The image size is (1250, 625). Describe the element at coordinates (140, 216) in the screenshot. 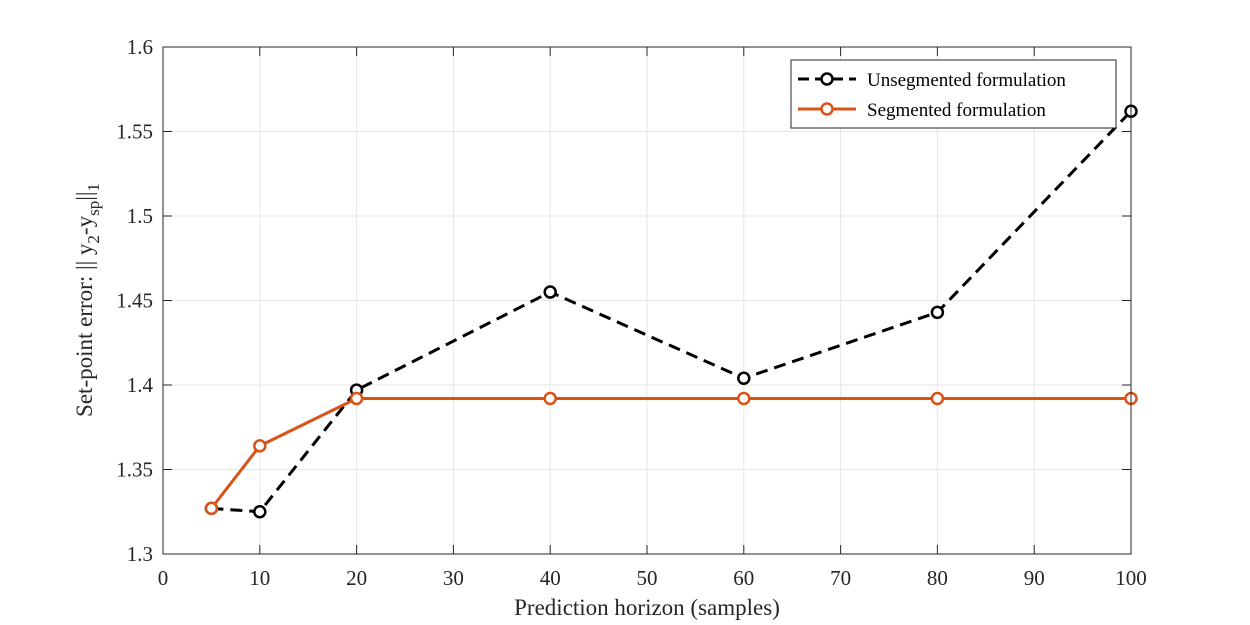

I see `y-tick-label: 1.5` at that location.